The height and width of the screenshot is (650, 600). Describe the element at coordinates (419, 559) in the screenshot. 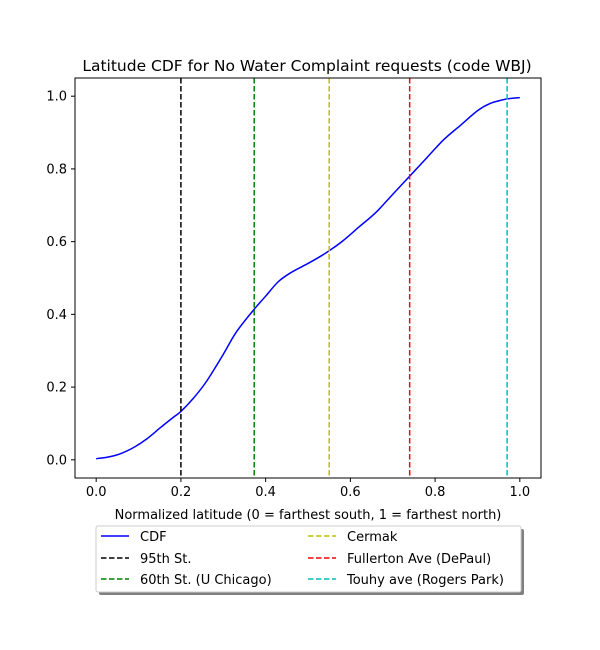

I see `legend-label: Fullerton Ave (DePaul)` at that location.